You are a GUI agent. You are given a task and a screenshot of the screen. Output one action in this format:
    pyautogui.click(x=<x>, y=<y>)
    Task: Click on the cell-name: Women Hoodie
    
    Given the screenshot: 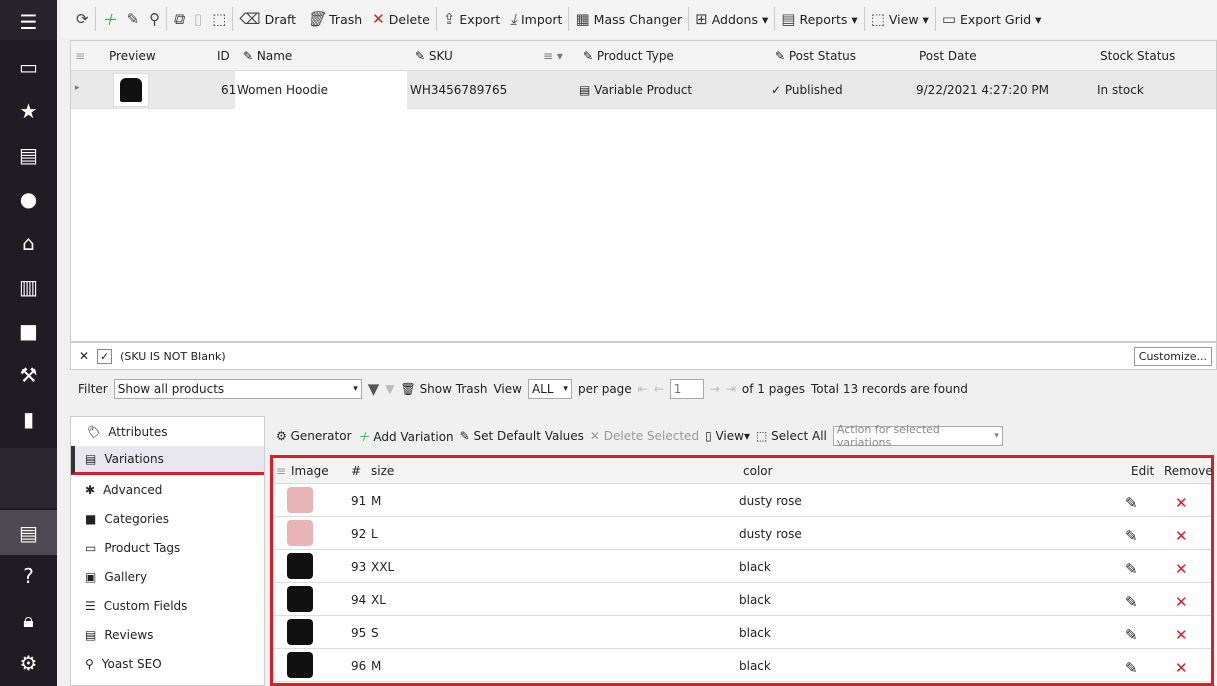 What is the action you would take?
    pyautogui.click(x=283, y=90)
    